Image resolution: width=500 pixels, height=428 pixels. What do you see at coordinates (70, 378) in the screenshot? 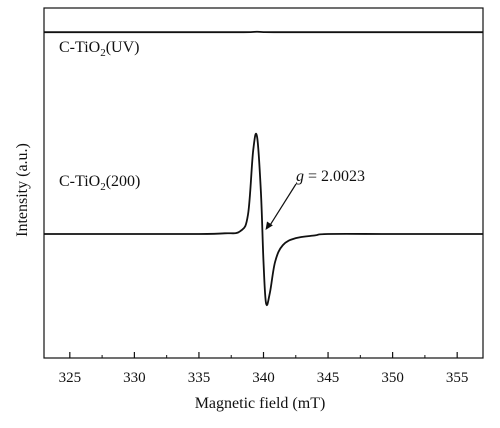
I see `x-tick-label: 325` at bounding box center [70, 378].